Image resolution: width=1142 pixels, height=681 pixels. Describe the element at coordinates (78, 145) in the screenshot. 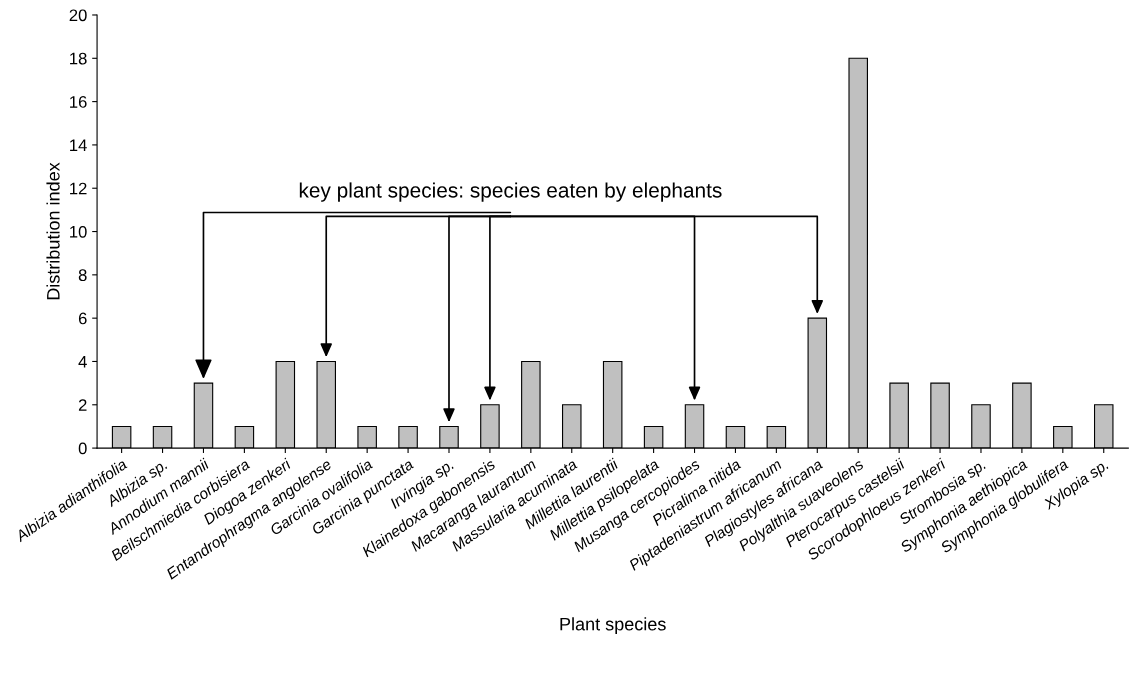

I see `y-tick-label: 14` at that location.